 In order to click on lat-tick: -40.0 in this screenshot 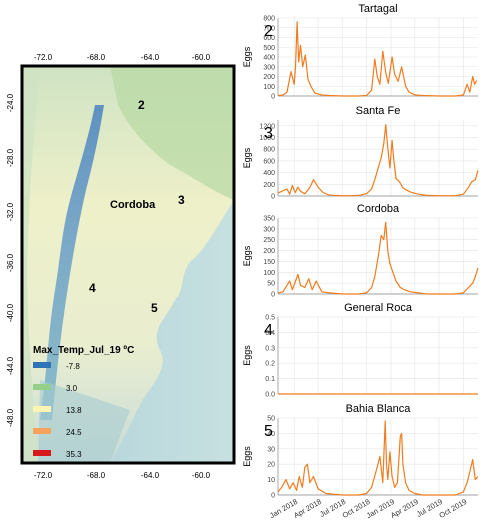, I will do `click(10, 312)`.